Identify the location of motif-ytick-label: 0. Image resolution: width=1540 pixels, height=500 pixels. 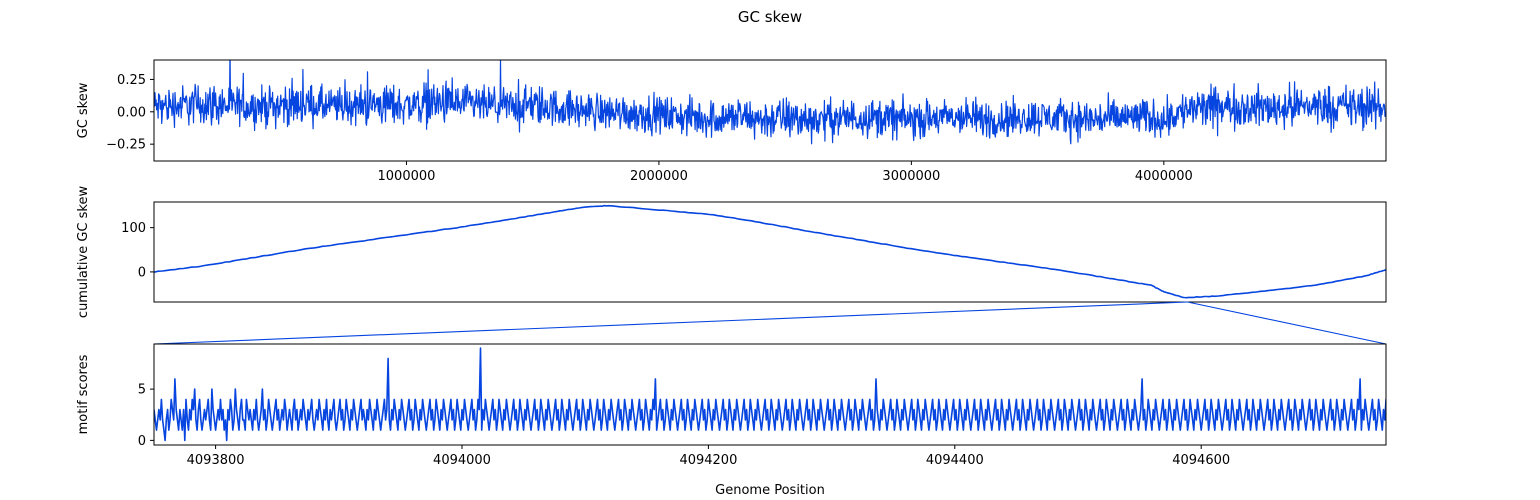
(142, 441).